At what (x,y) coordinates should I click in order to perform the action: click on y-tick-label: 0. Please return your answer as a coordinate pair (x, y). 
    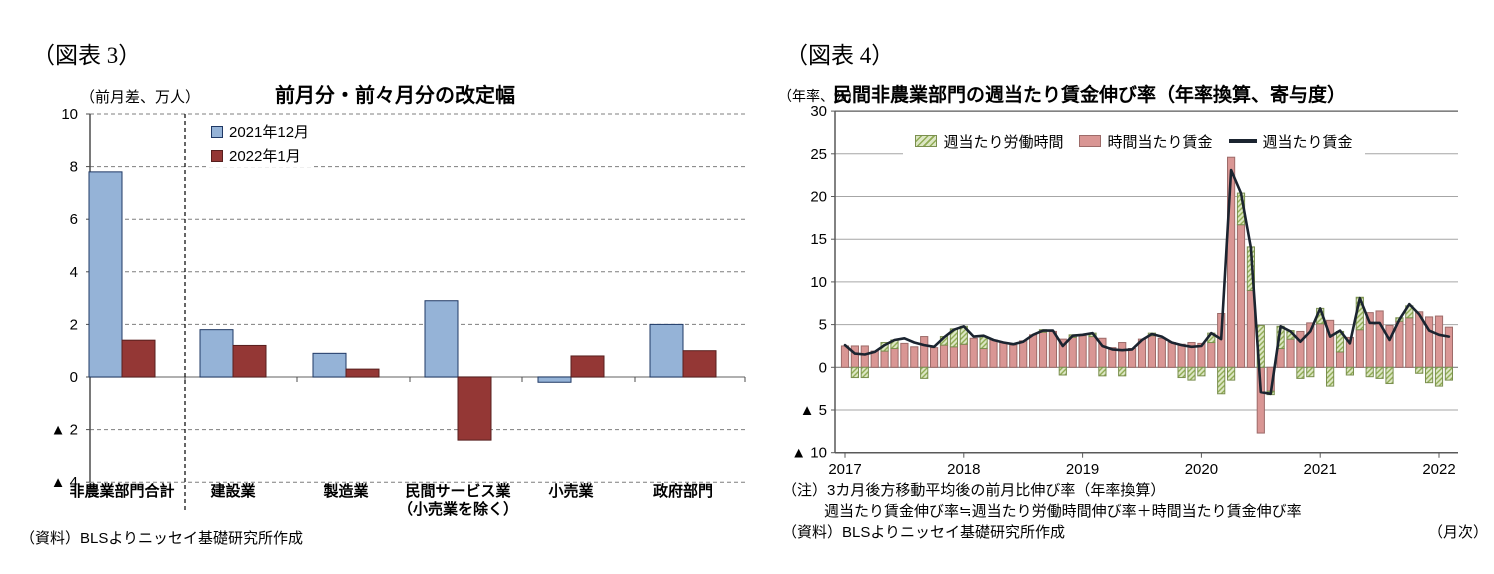
    Looking at the image, I should click on (74, 377).